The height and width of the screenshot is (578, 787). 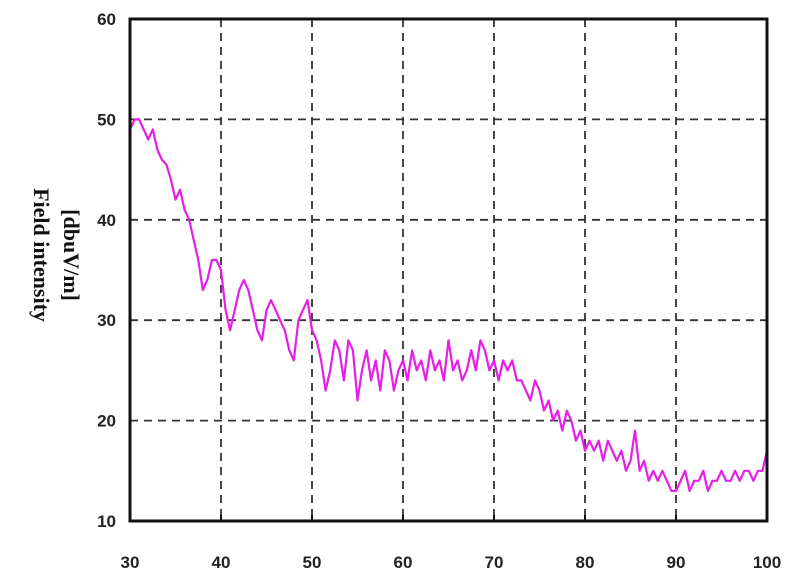 I want to click on y-axis-label-line-1: Field intensity, so click(x=41, y=255).